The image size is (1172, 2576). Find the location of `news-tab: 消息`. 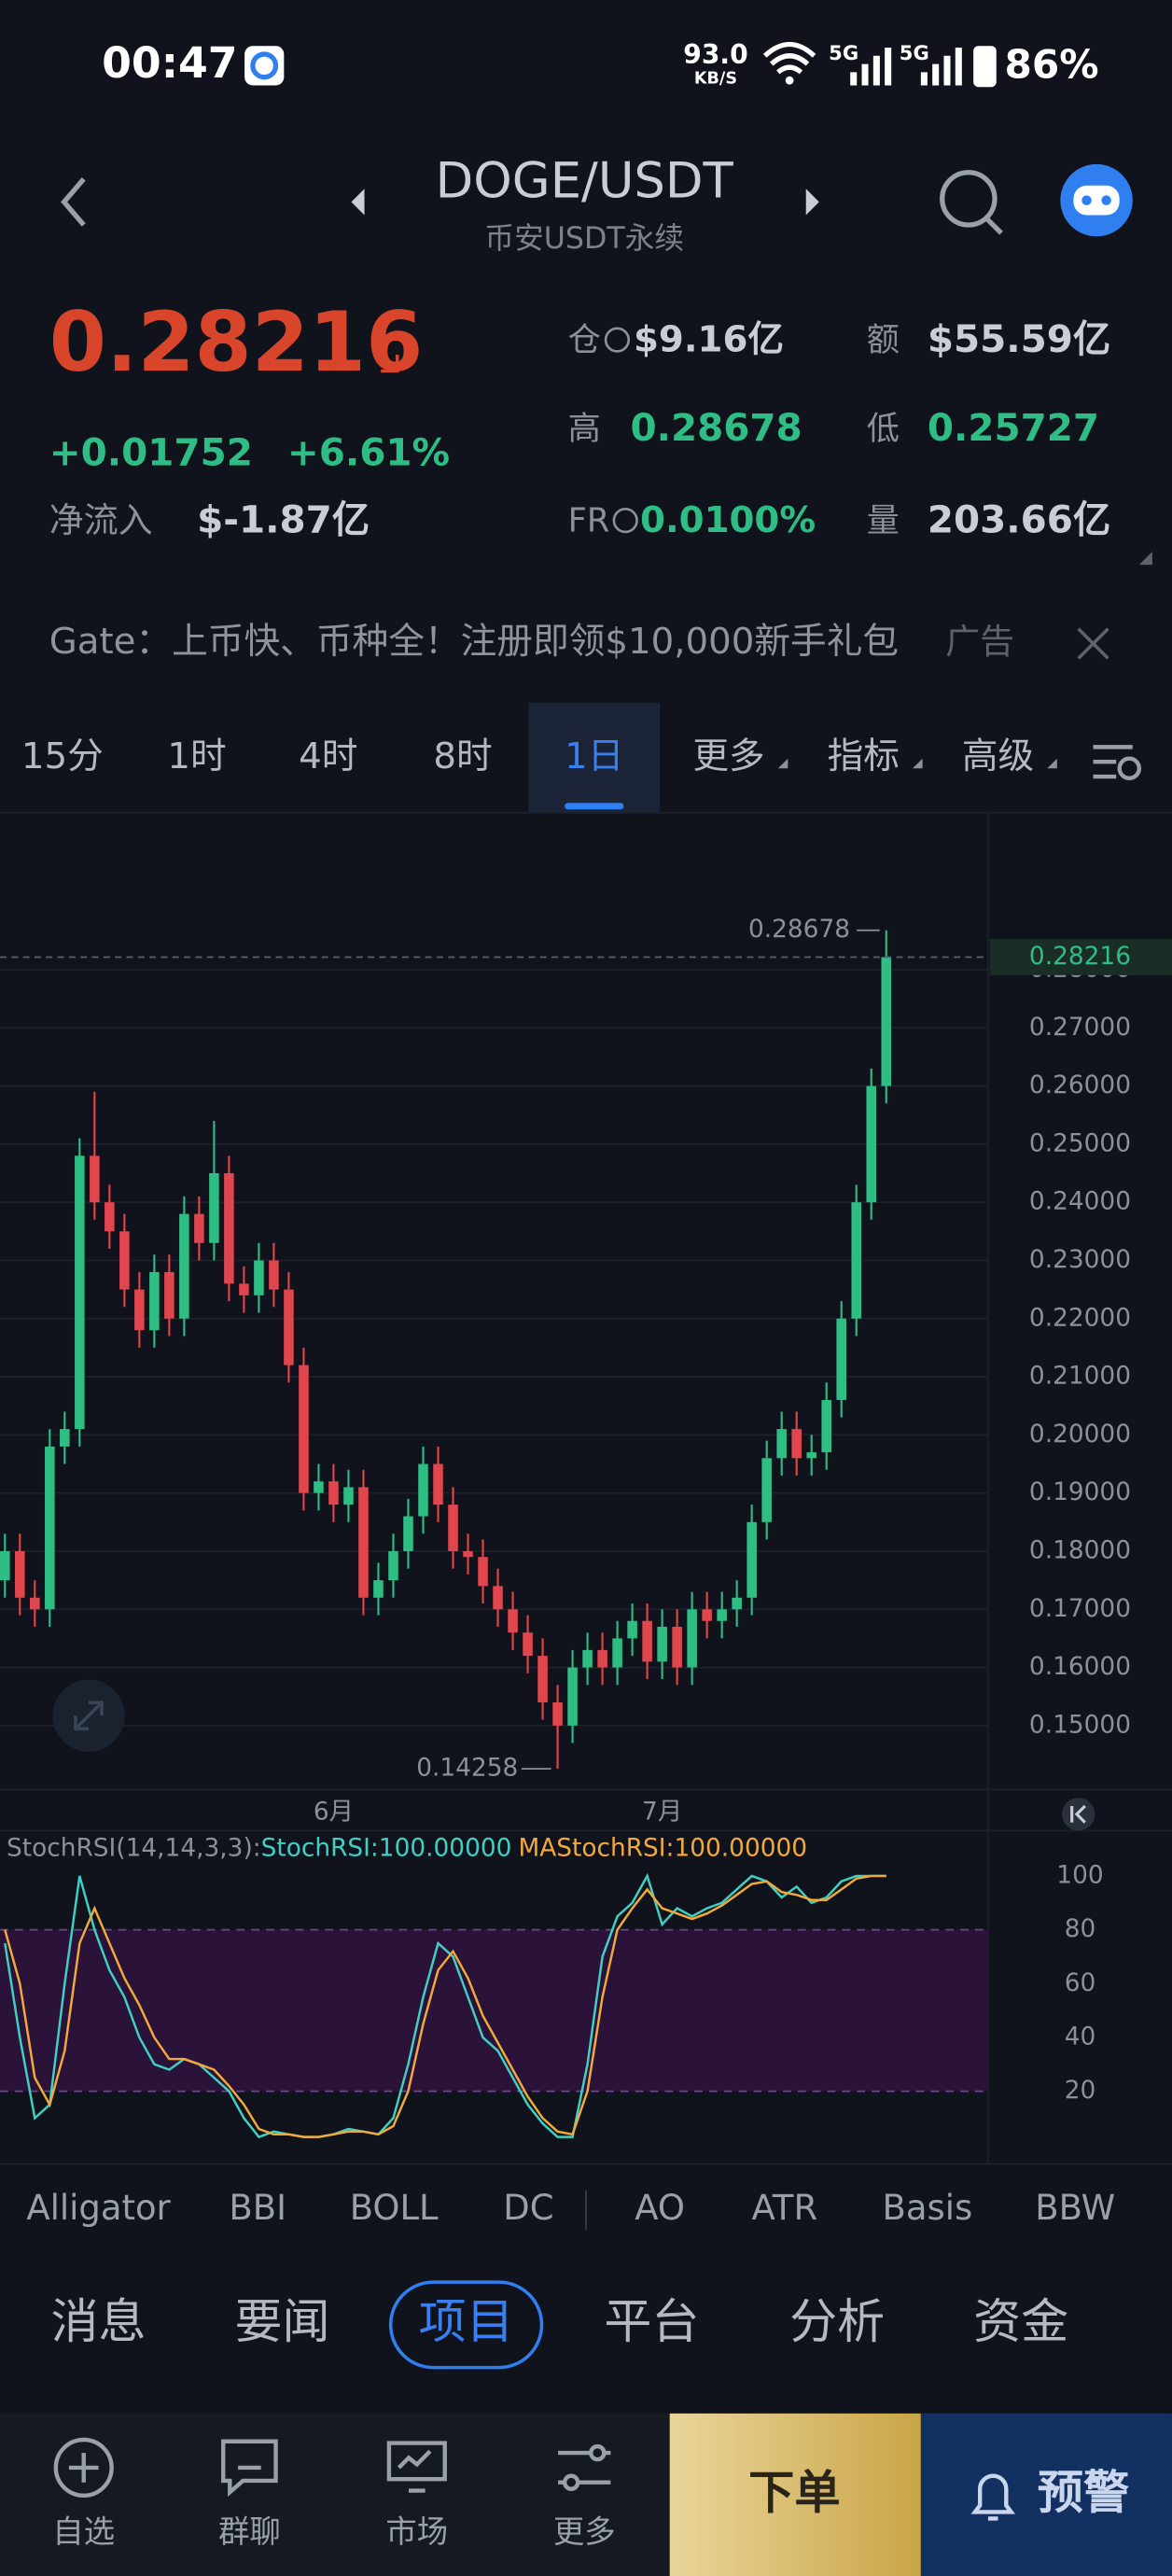

news-tab: 消息 is located at coordinates (98, 2322).